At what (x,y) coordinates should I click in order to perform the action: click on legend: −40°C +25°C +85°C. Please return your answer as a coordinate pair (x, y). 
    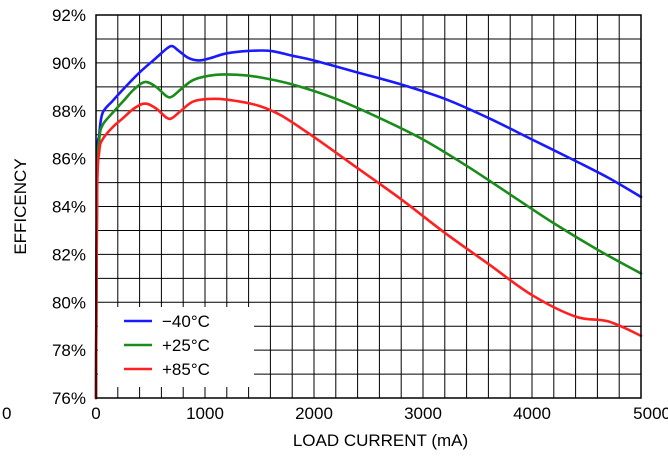
    Looking at the image, I should click on (176, 347).